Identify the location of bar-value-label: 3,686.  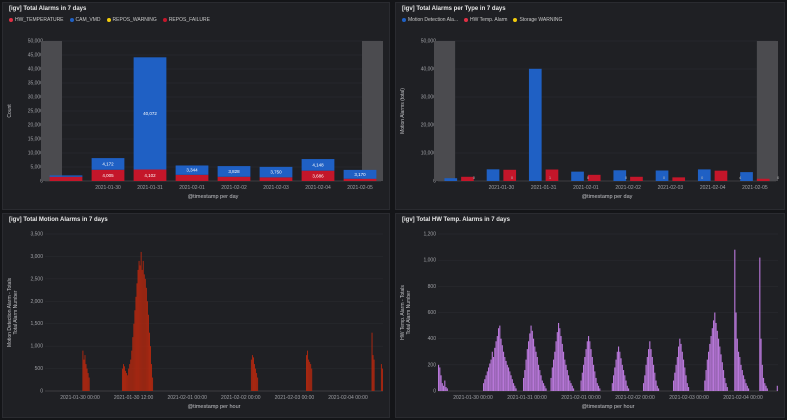
(318, 175).